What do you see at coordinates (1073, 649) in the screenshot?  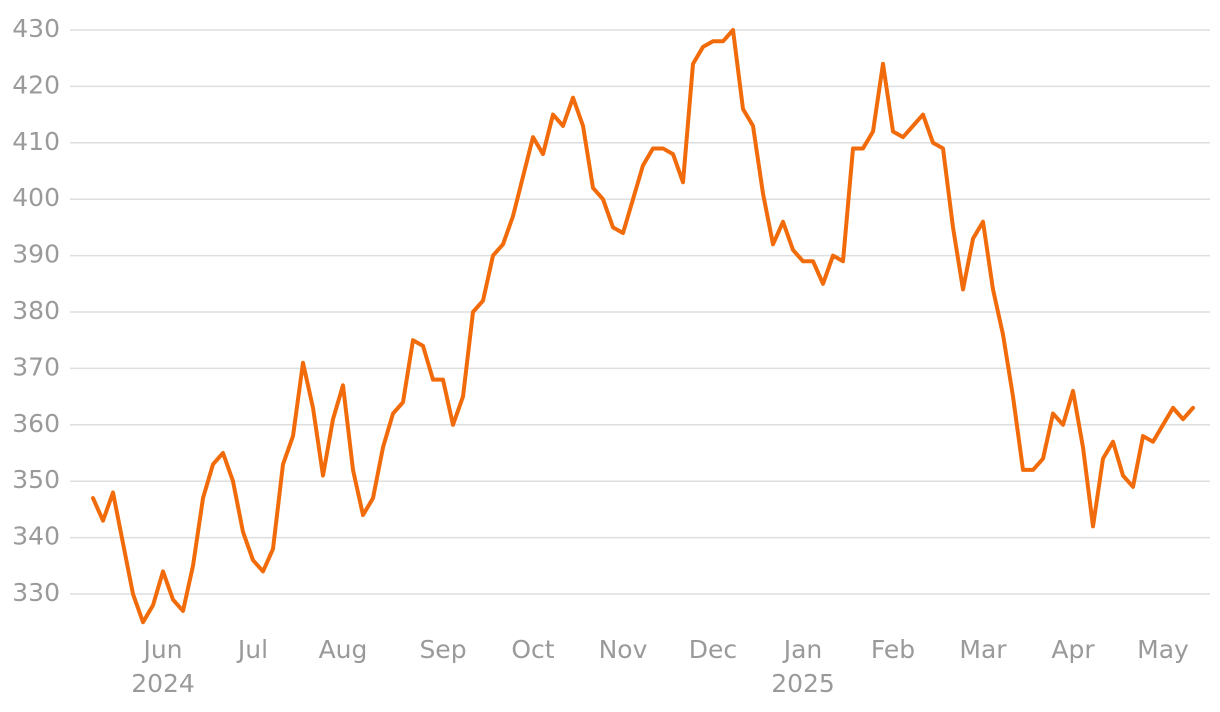 I see `x-tick-label: Apr` at bounding box center [1073, 649].